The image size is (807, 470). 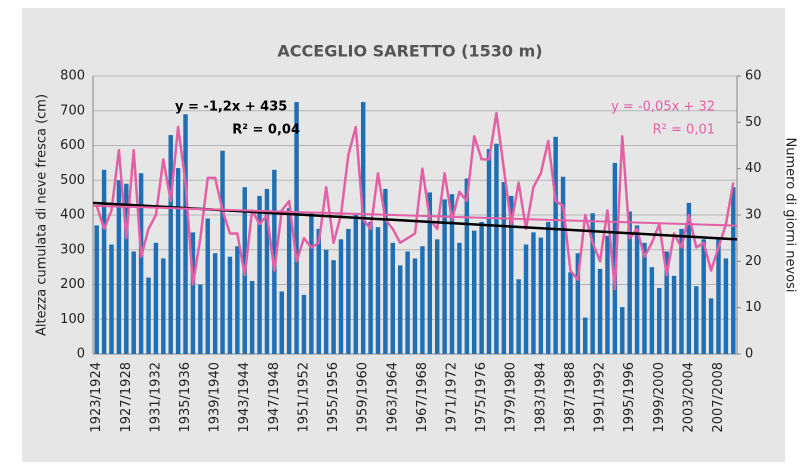 I want to click on x-tick-label: 1963/1964, so click(x=392, y=397).